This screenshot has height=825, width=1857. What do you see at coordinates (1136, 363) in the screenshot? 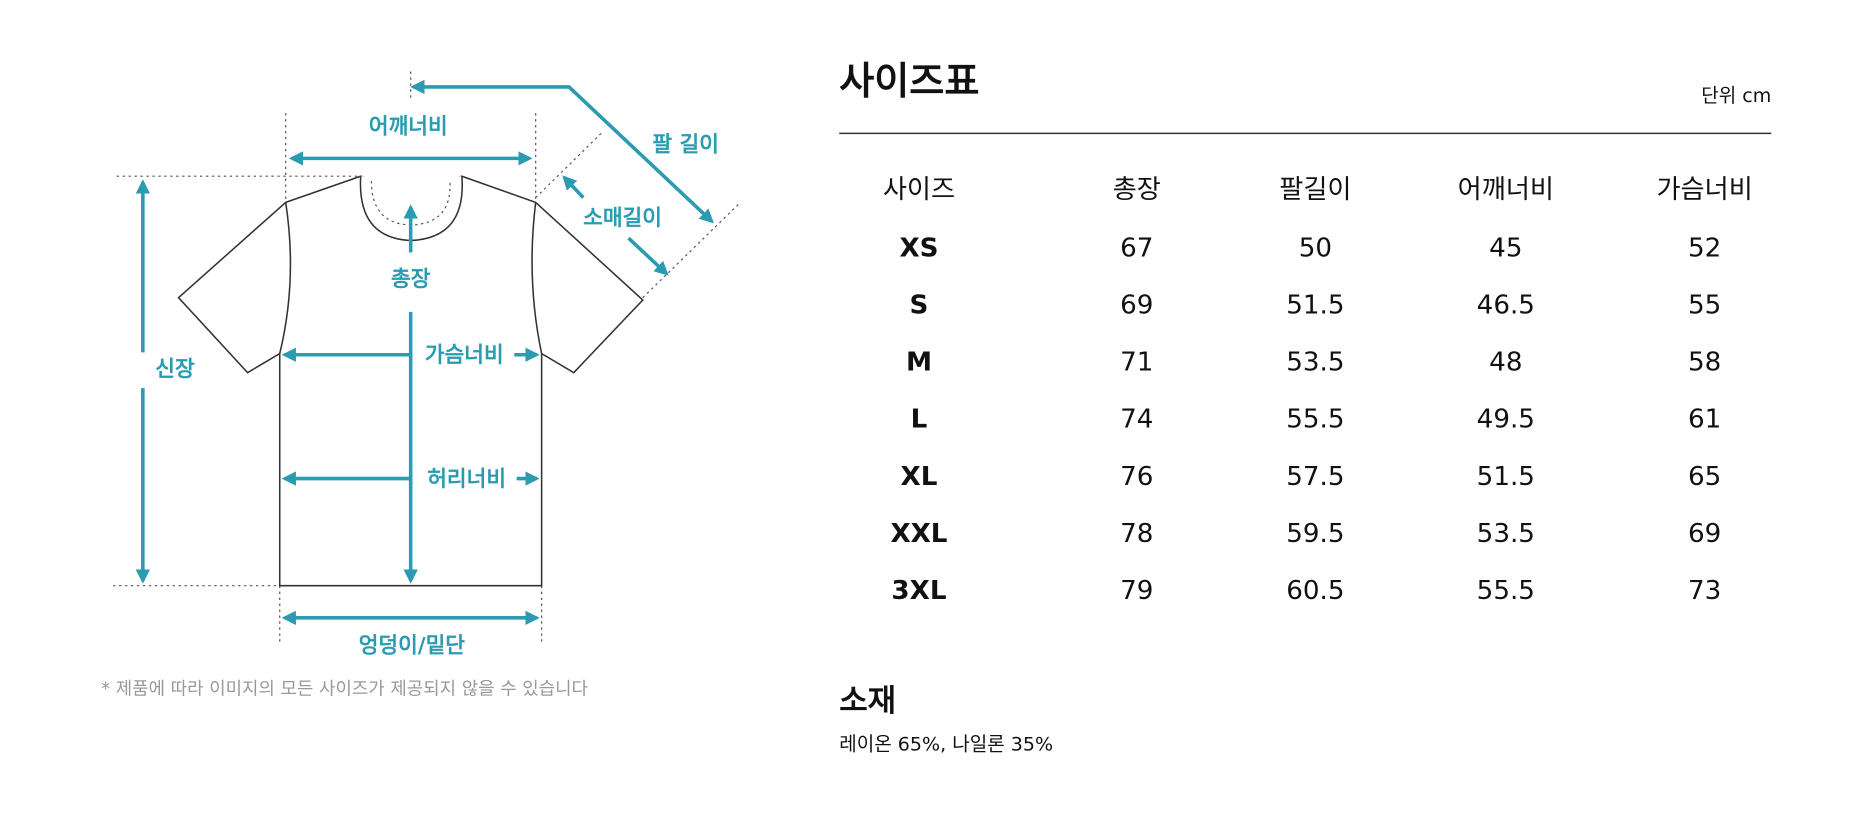
I see `value-cell: 71` at bounding box center [1136, 363].